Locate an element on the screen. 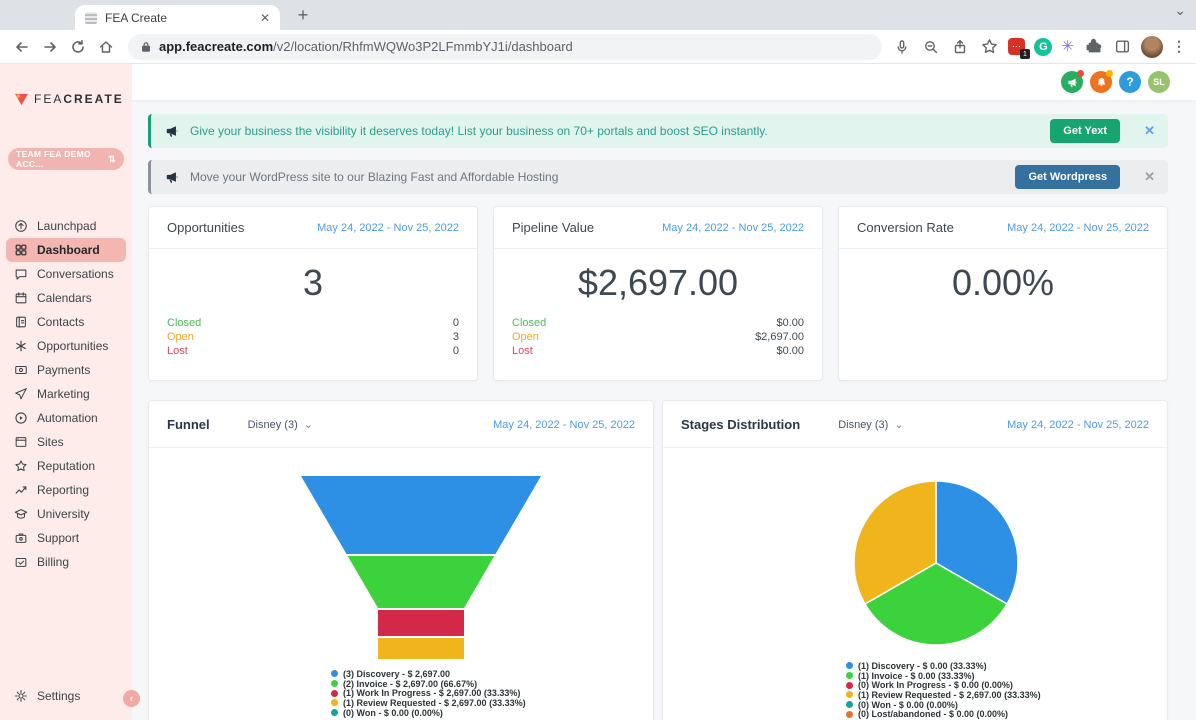 This screenshot has width=1196, height=720. stages-pie-chart is located at coordinates (936, 563).